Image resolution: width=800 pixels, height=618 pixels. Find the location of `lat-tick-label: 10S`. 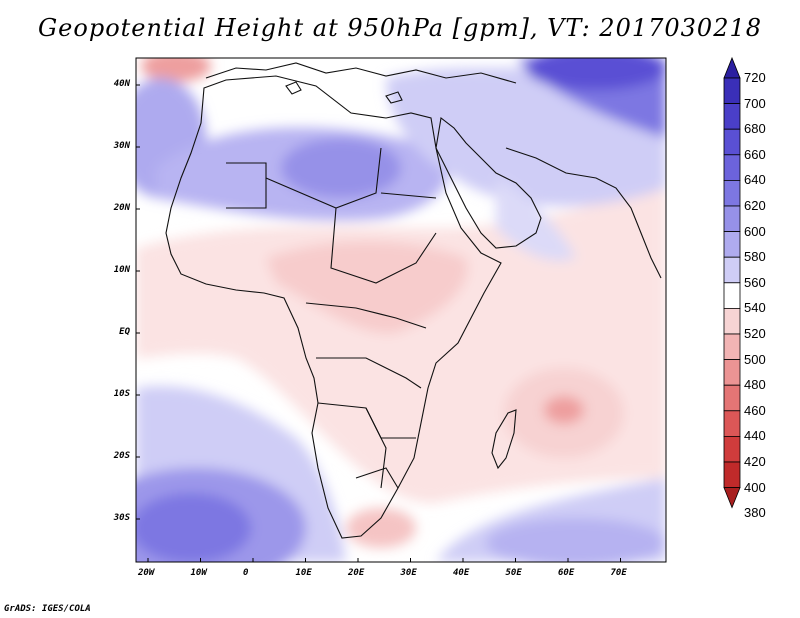

lat-tick-label: 10S is located at coordinates (121, 394).